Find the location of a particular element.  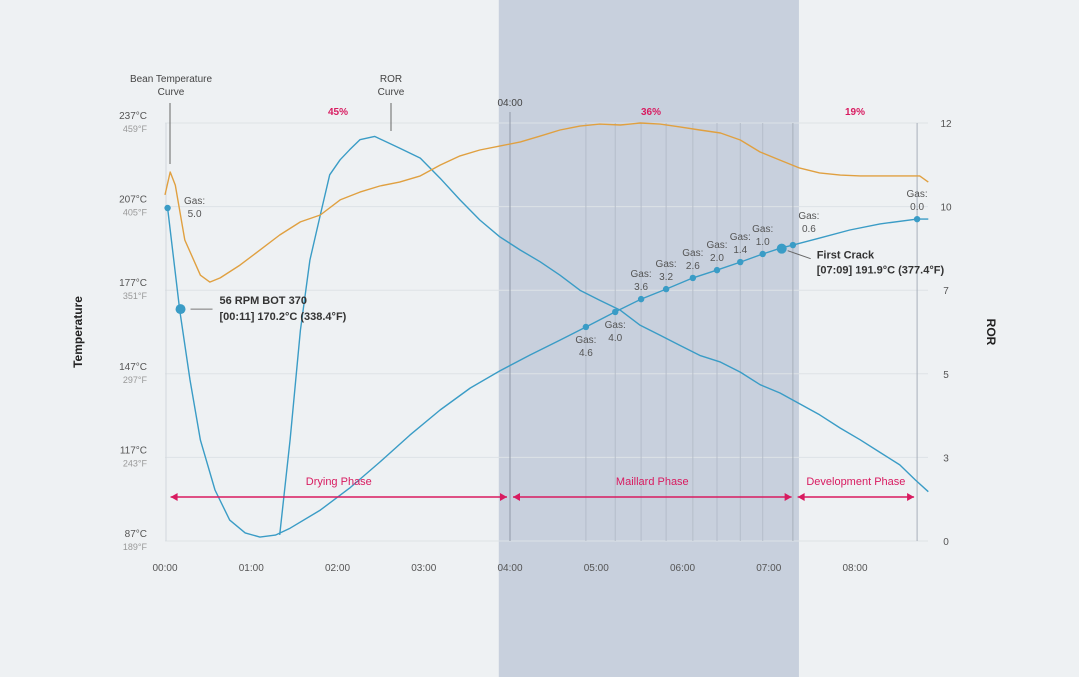

y-tick-fahrenheit: 297°F is located at coordinates (135, 380).